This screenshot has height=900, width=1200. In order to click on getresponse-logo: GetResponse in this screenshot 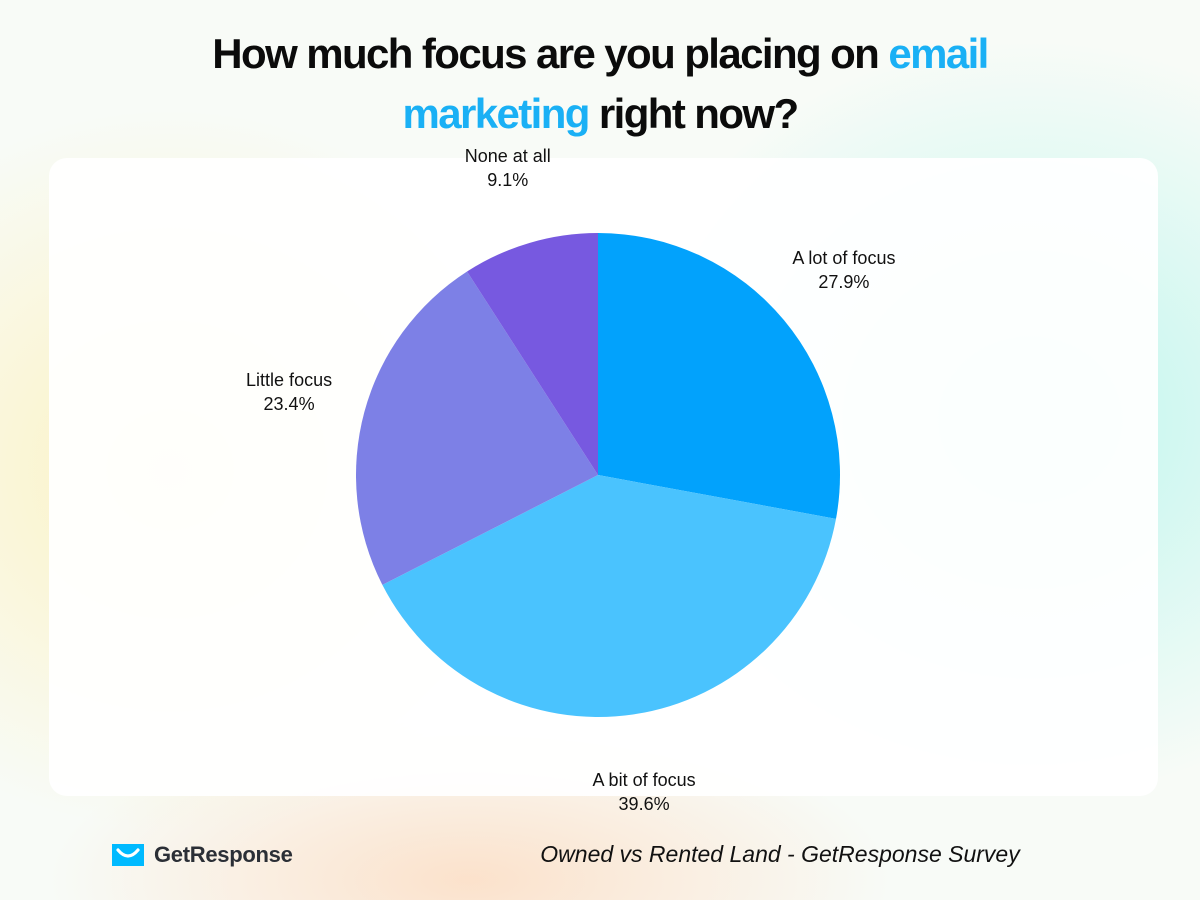, I will do `click(201, 855)`.